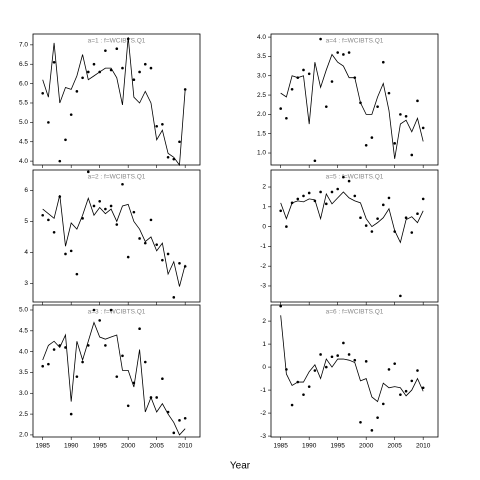 This screenshot has width=480, height=480. What do you see at coordinates (117, 41) in the screenshot?
I see `panel-title: a=1 : f=WCIBTS.Q1` at bounding box center [117, 41].